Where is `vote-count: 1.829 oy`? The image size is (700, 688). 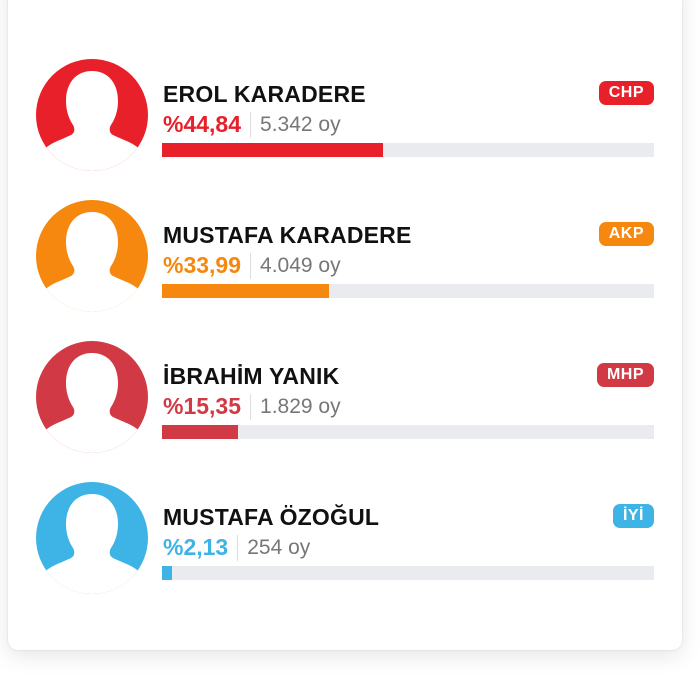
vote-count: 1.829 oy is located at coordinates (300, 406).